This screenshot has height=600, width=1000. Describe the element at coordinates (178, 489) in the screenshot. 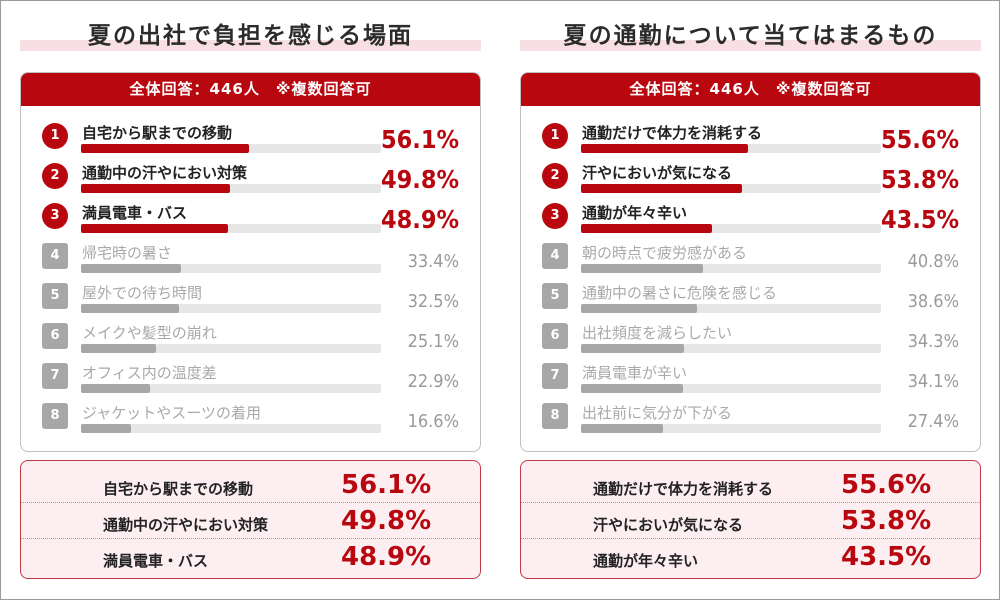

I see `summary-label: 自宅から駅までの移動` at that location.